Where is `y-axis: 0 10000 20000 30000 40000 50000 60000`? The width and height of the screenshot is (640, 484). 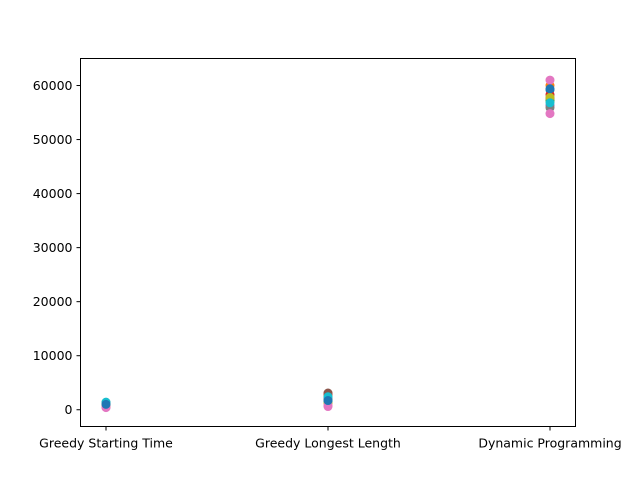
y-axis: 0 10000 20000 30000 40000 50000 60000 is located at coordinates (57, 247).